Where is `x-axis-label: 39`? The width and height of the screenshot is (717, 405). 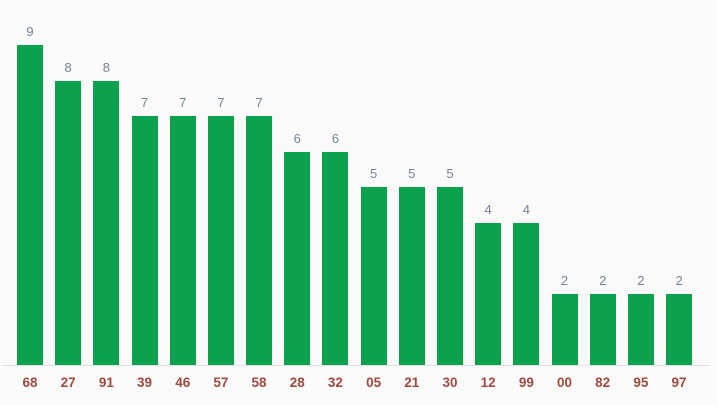 x-axis-label: 39 is located at coordinates (145, 382).